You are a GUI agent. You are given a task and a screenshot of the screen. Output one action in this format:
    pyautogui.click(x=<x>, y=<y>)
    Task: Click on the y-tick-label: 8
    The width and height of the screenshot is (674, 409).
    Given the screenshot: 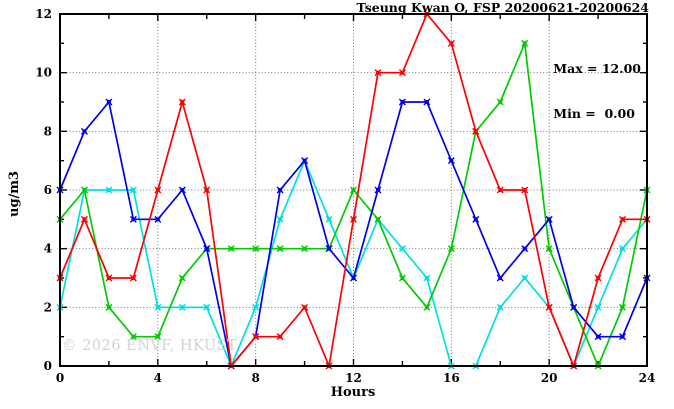 What is the action you would take?
    pyautogui.click(x=48, y=131)
    